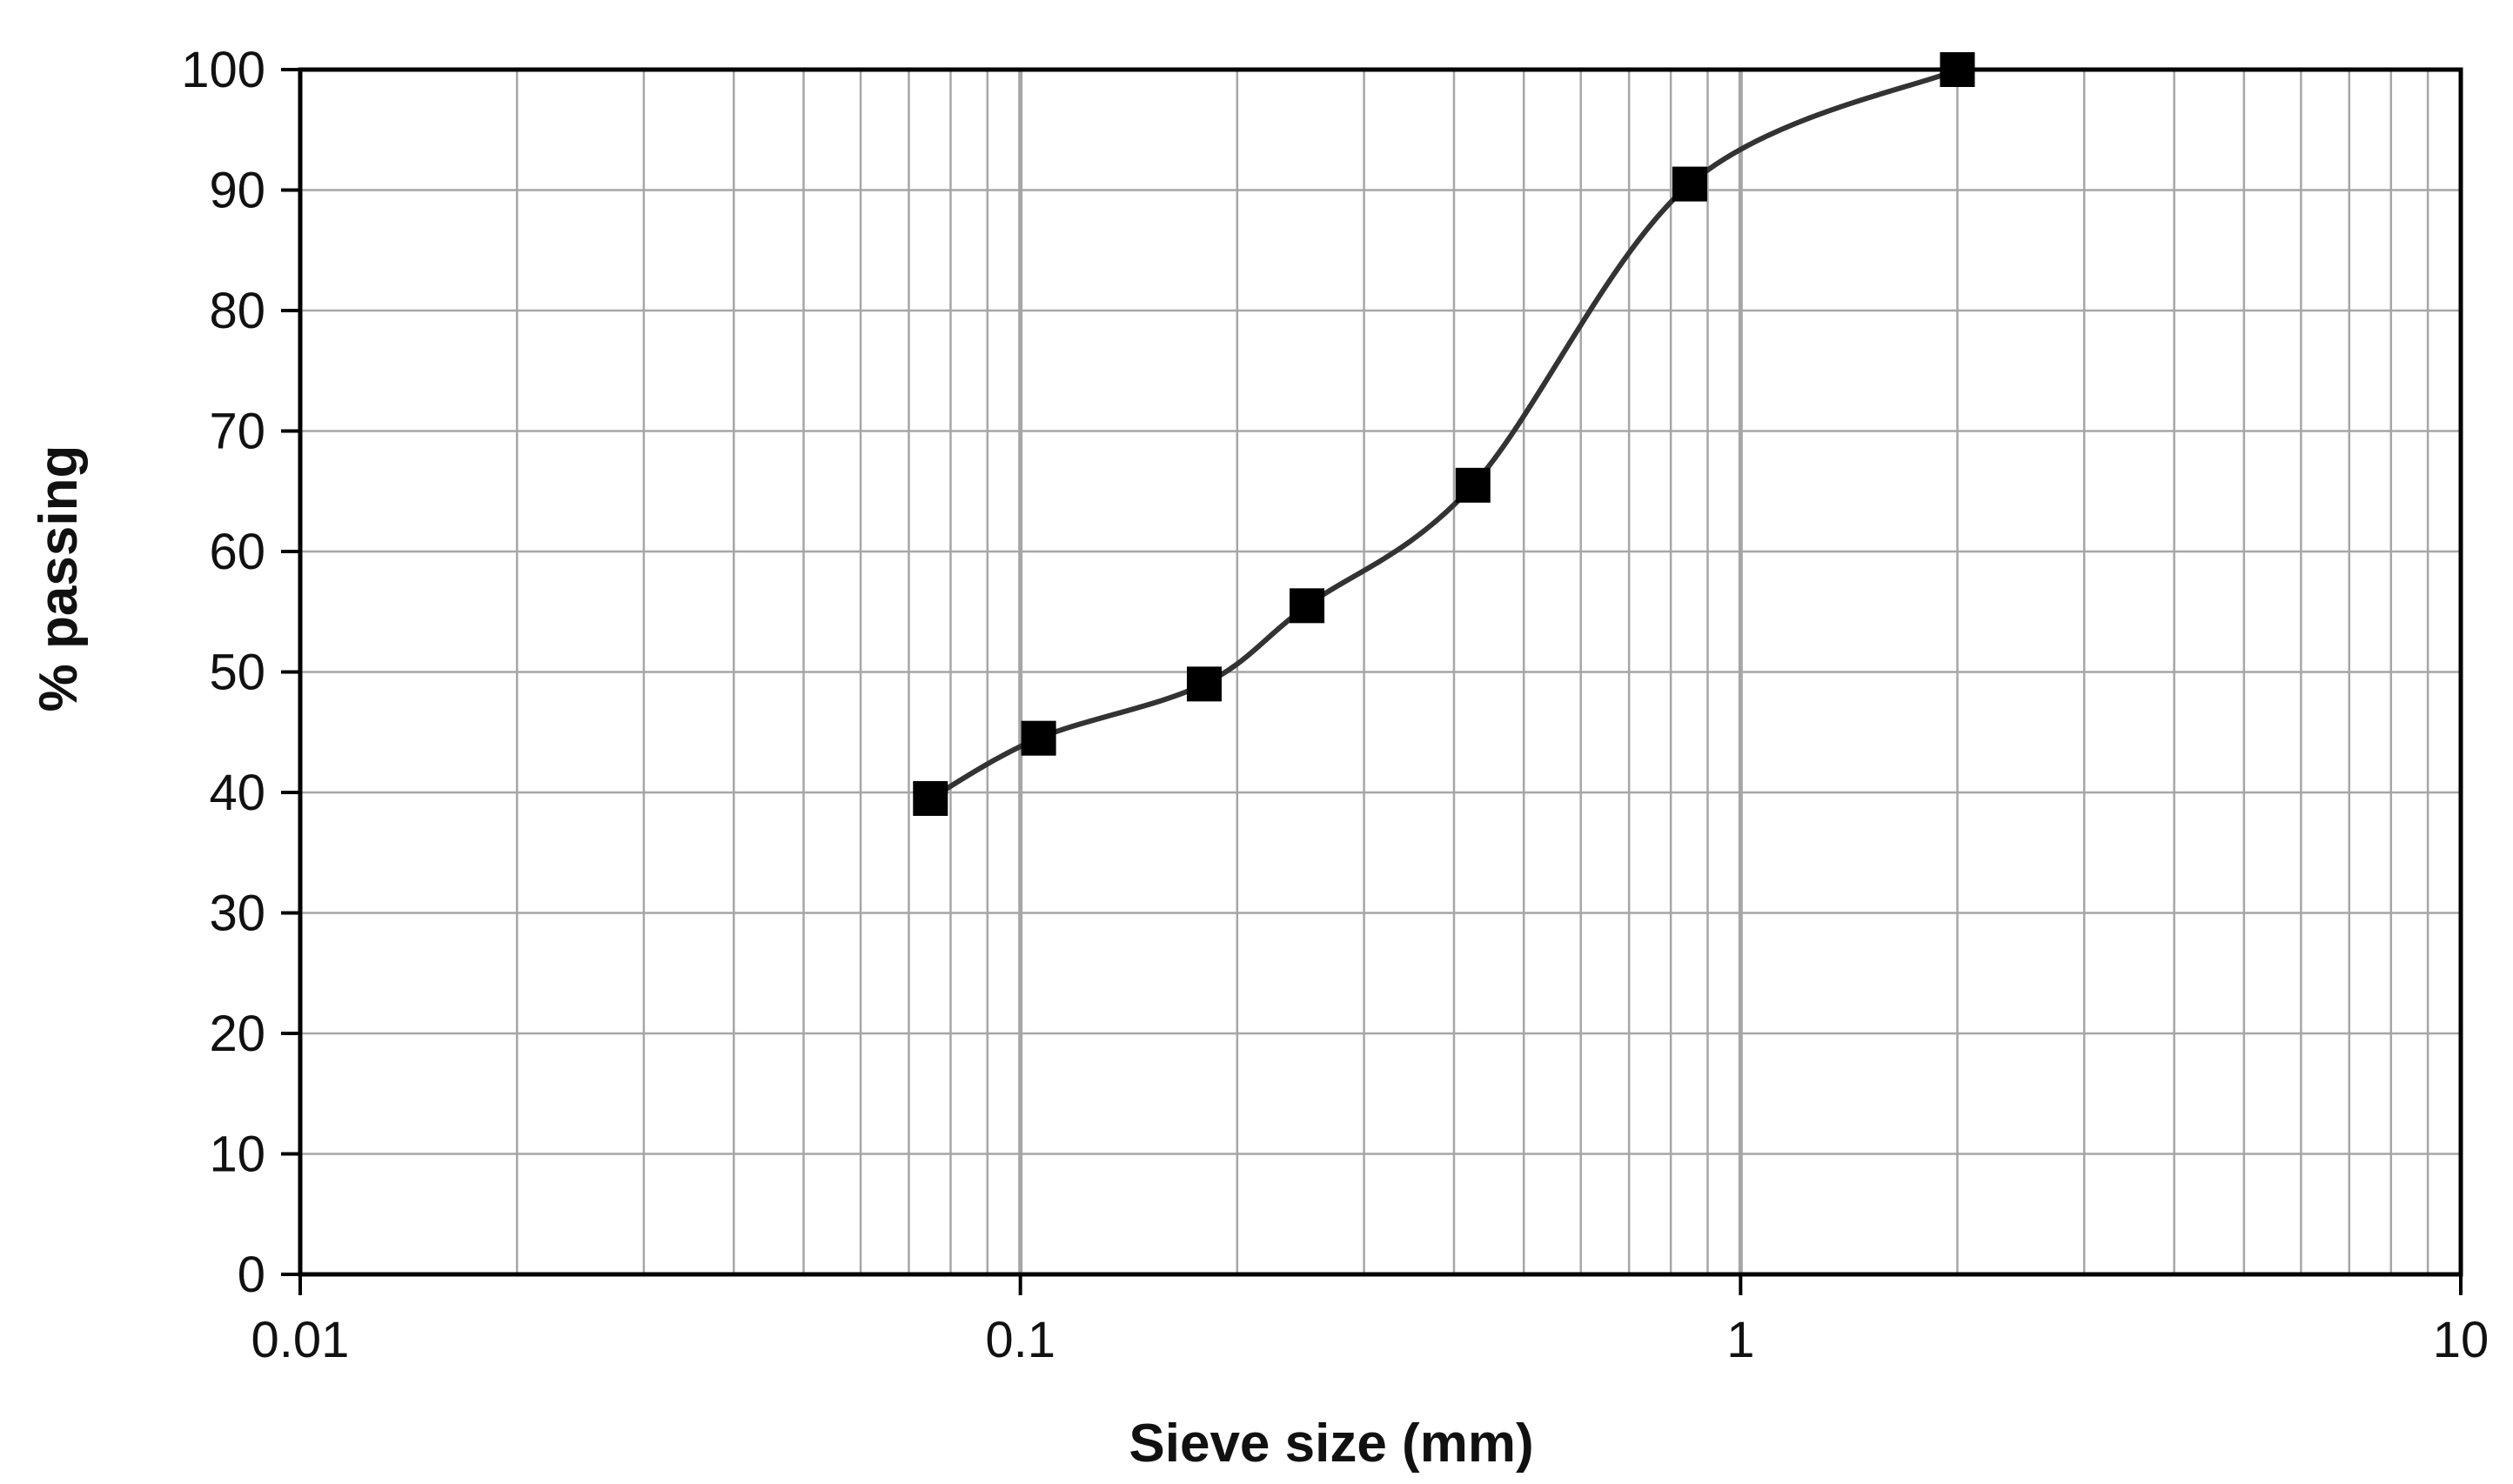  Describe the element at coordinates (237, 914) in the screenshot. I see `y-tick-label: 30` at that location.